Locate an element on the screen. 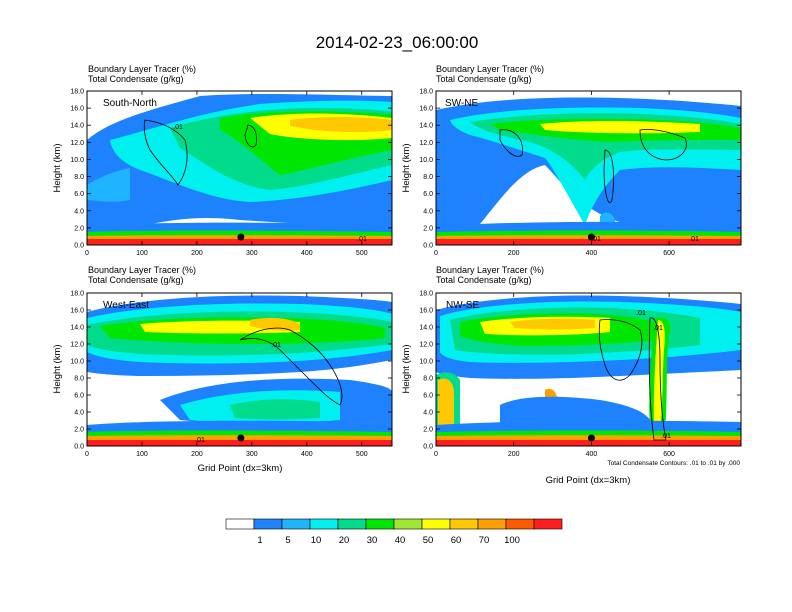 This screenshot has width=792, height=612. colorbar: 1 5 10 20 30 40 50 60 70 100 is located at coordinates (394, 532).